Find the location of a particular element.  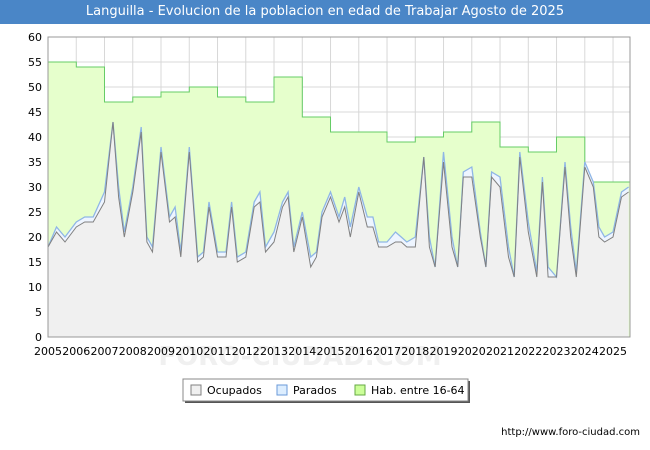

x-tick-label: 2024 is located at coordinates (585, 351).